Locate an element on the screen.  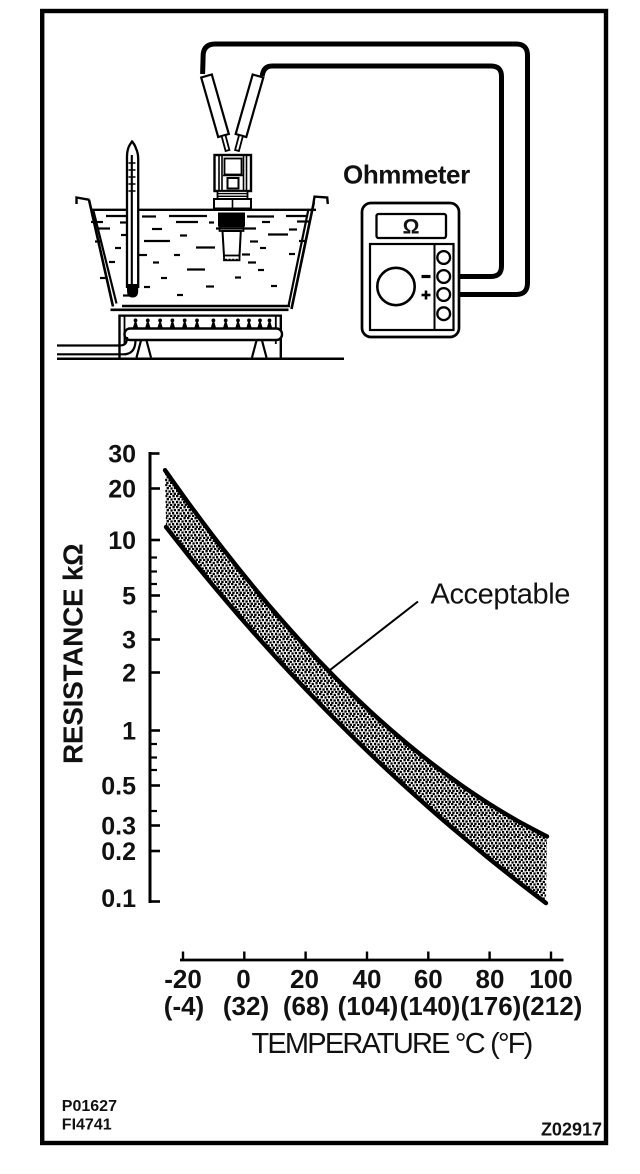
svg-text: 10 is located at coordinates (122, 541).